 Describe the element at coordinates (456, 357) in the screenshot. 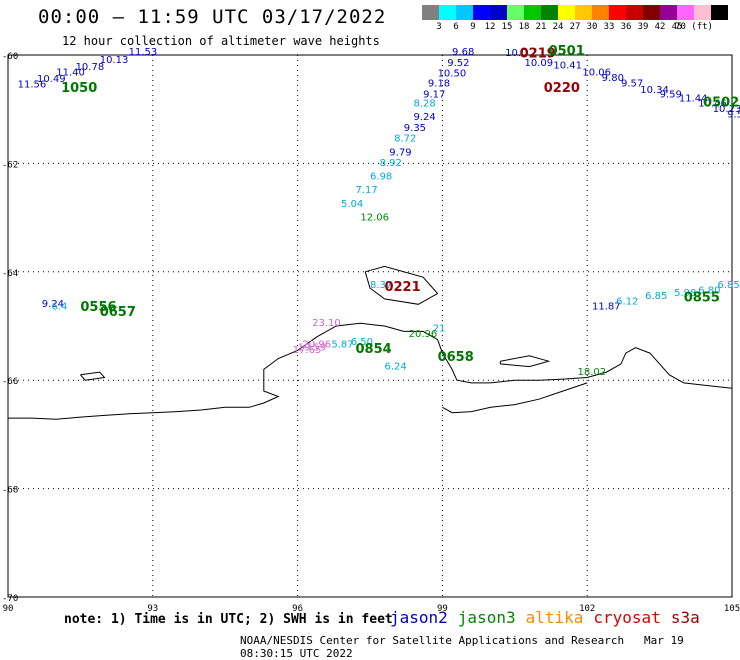

I see `pass-time-label: 0658` at that location.